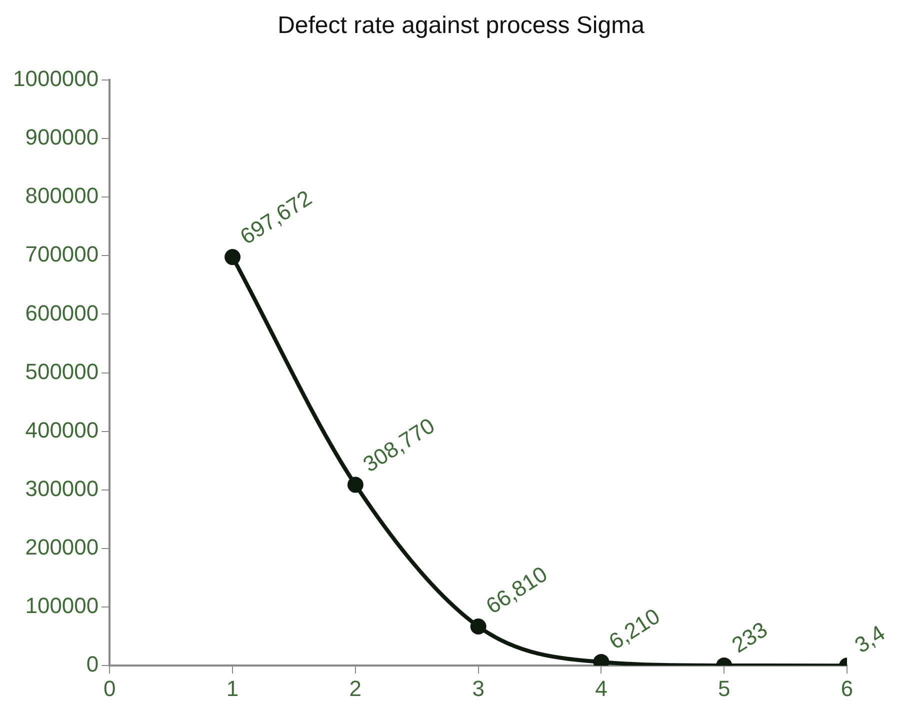 The height and width of the screenshot is (716, 922). What do you see at coordinates (461, 26) in the screenshot?
I see `chart-title: Defect rate against process Sigma` at bounding box center [461, 26].